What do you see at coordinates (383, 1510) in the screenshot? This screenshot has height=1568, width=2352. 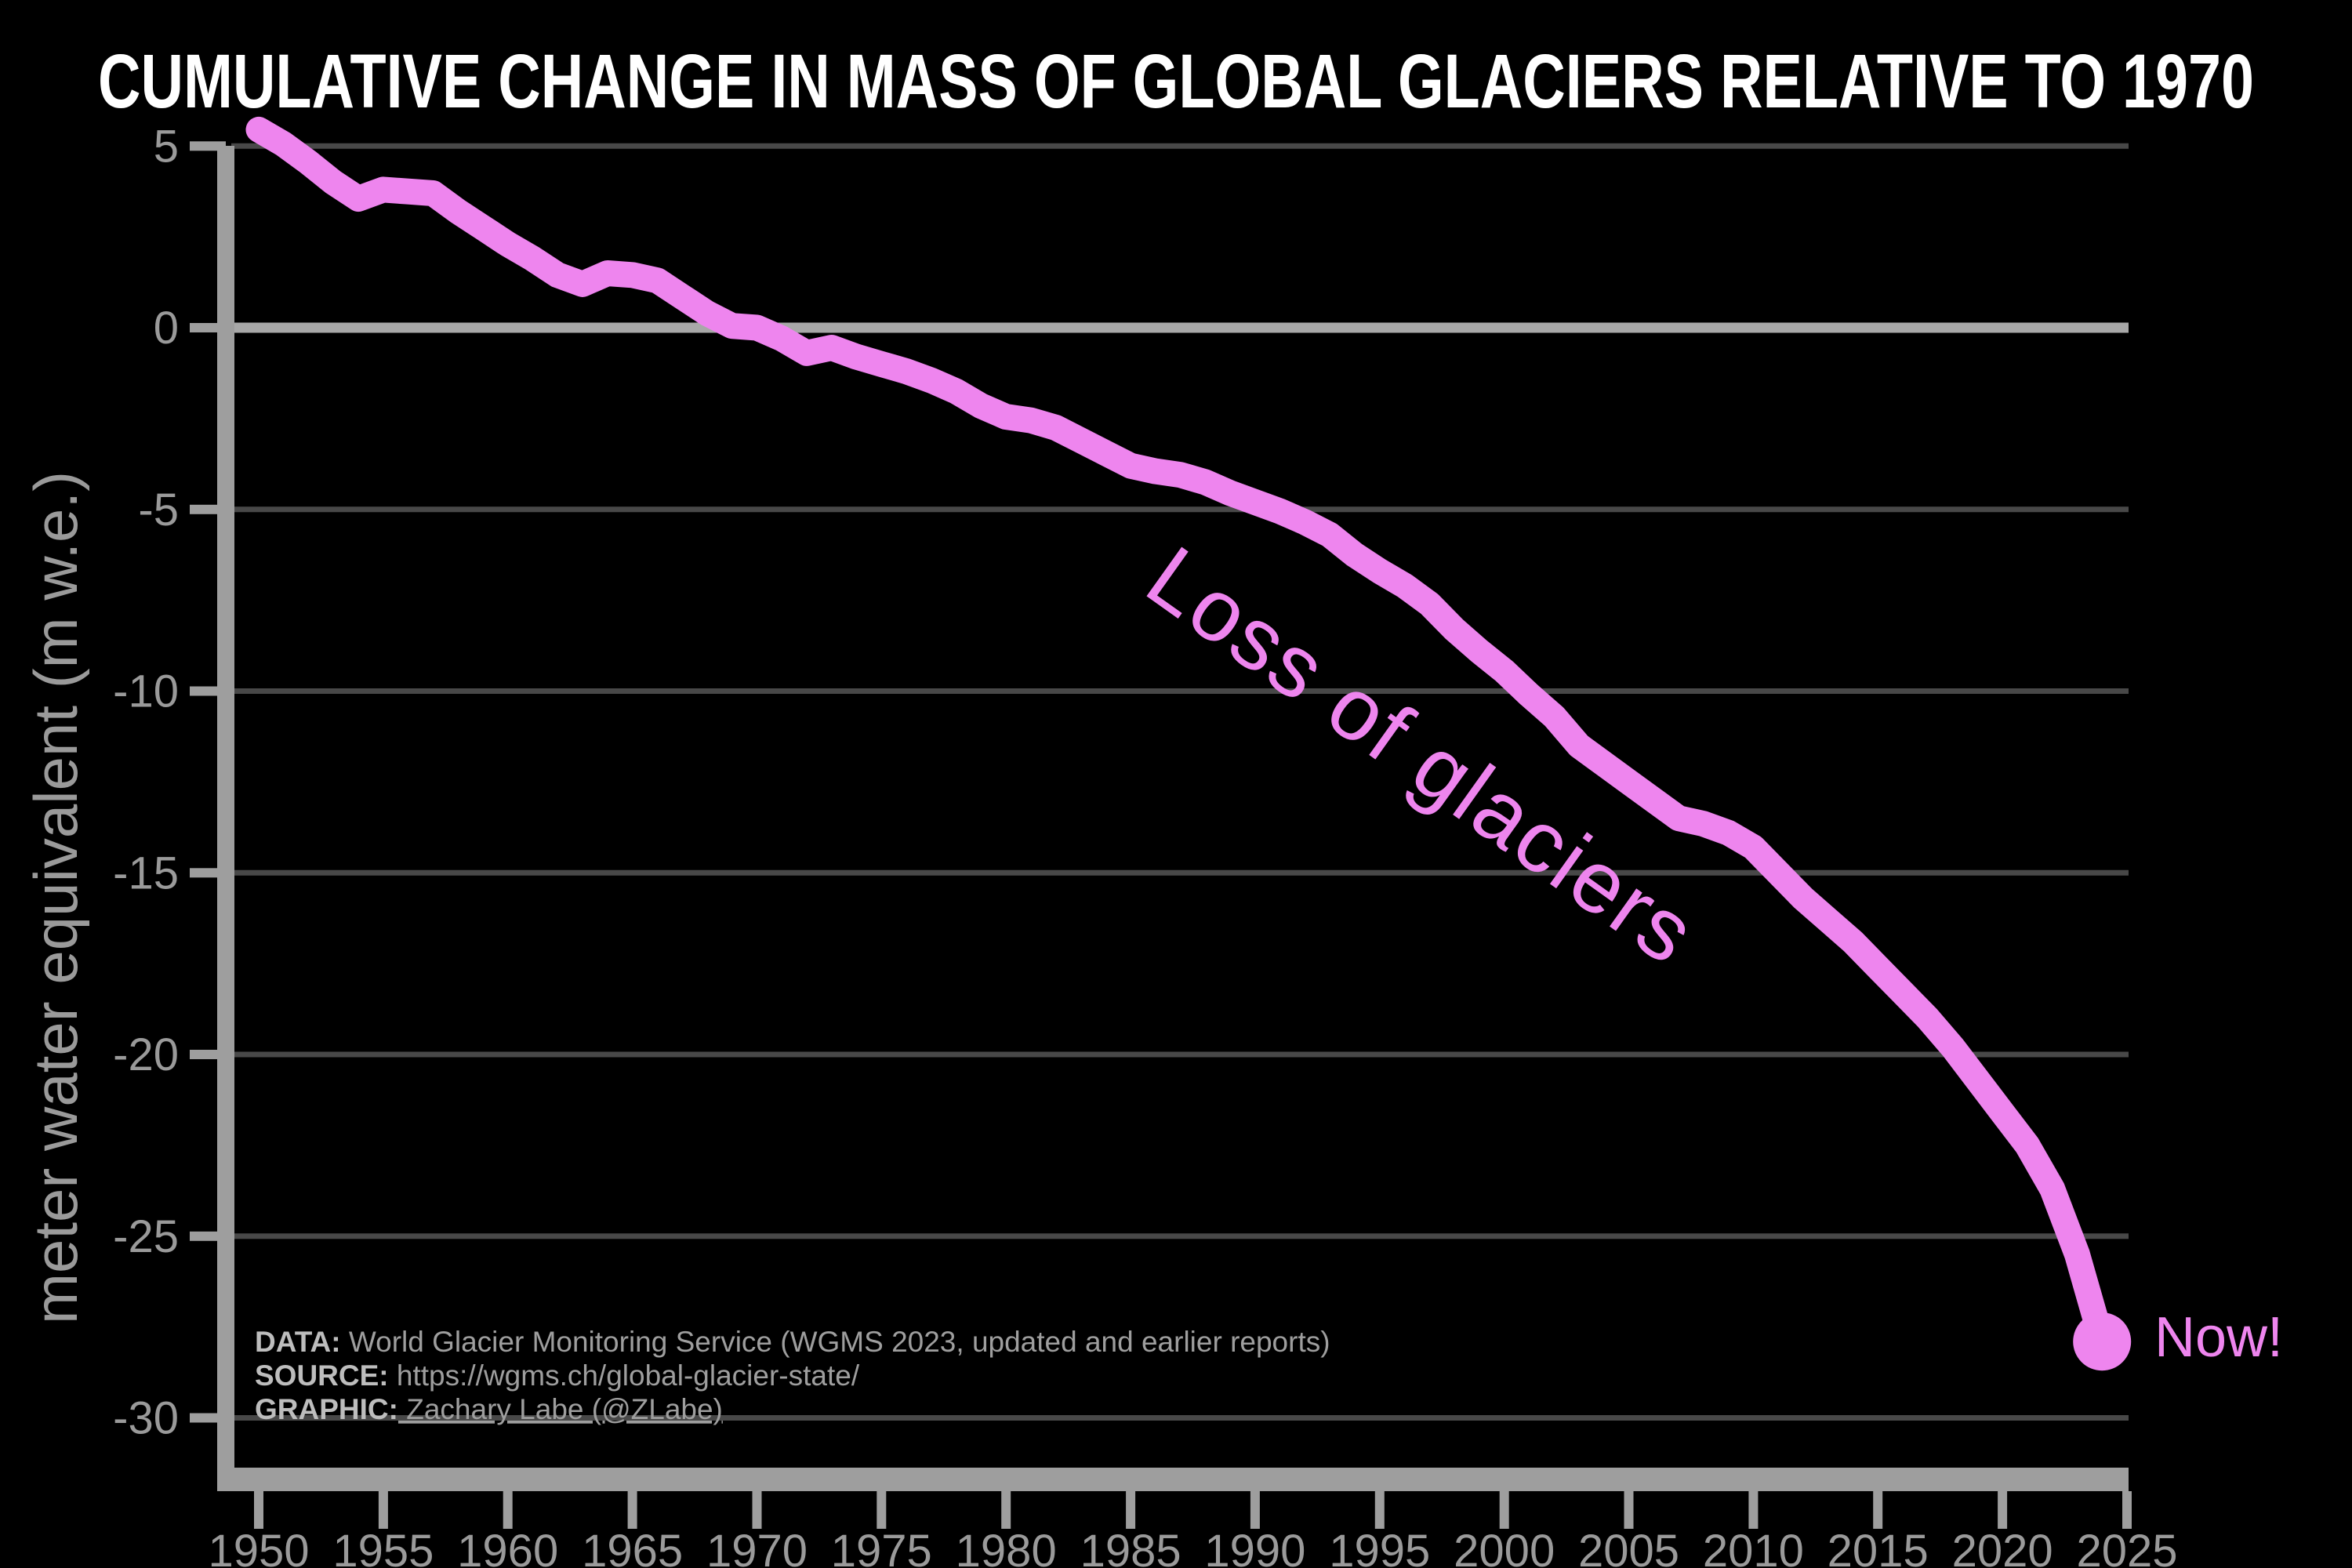 I see `x-tick-1955` at bounding box center [383, 1510].